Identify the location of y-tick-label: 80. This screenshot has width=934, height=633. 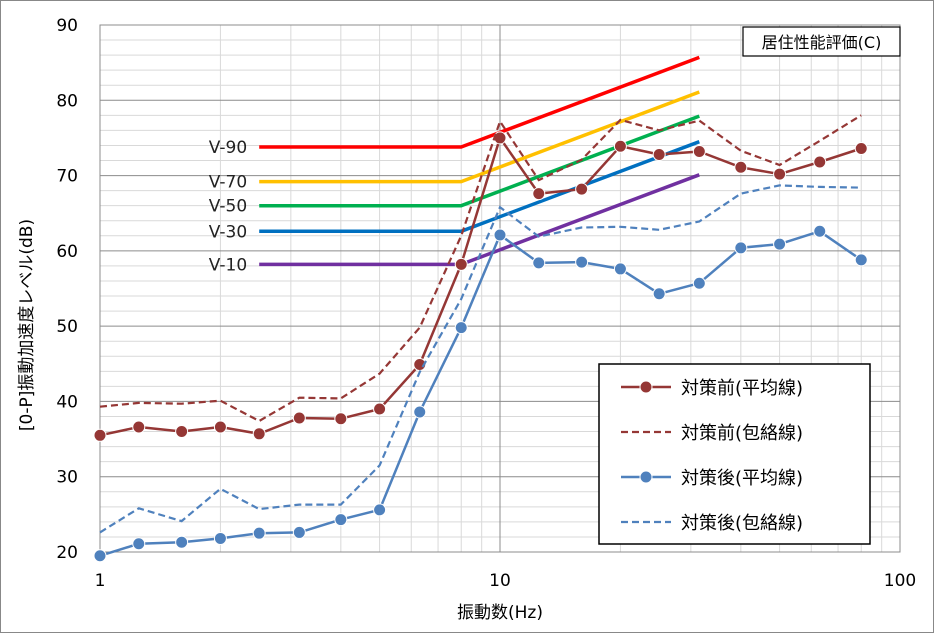
(67, 101).